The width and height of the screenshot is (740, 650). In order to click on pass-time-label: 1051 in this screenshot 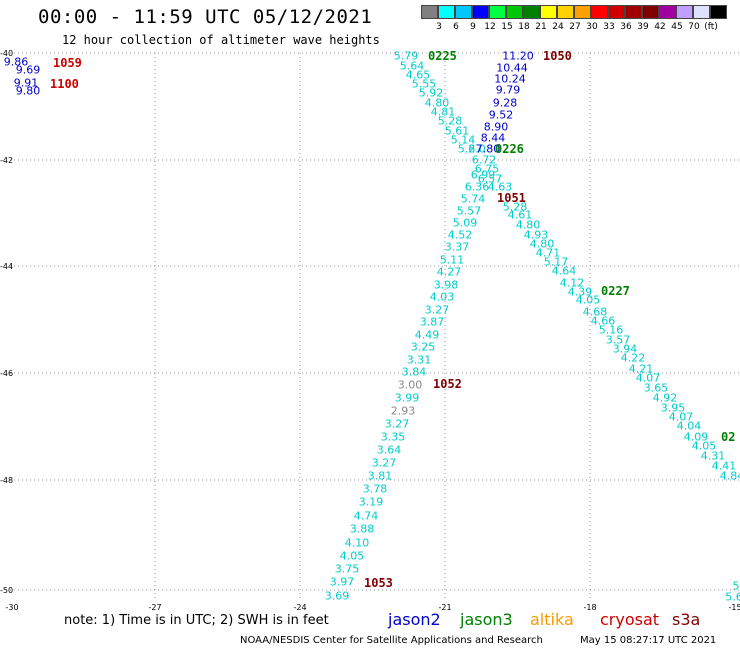, I will do `click(511, 198)`.